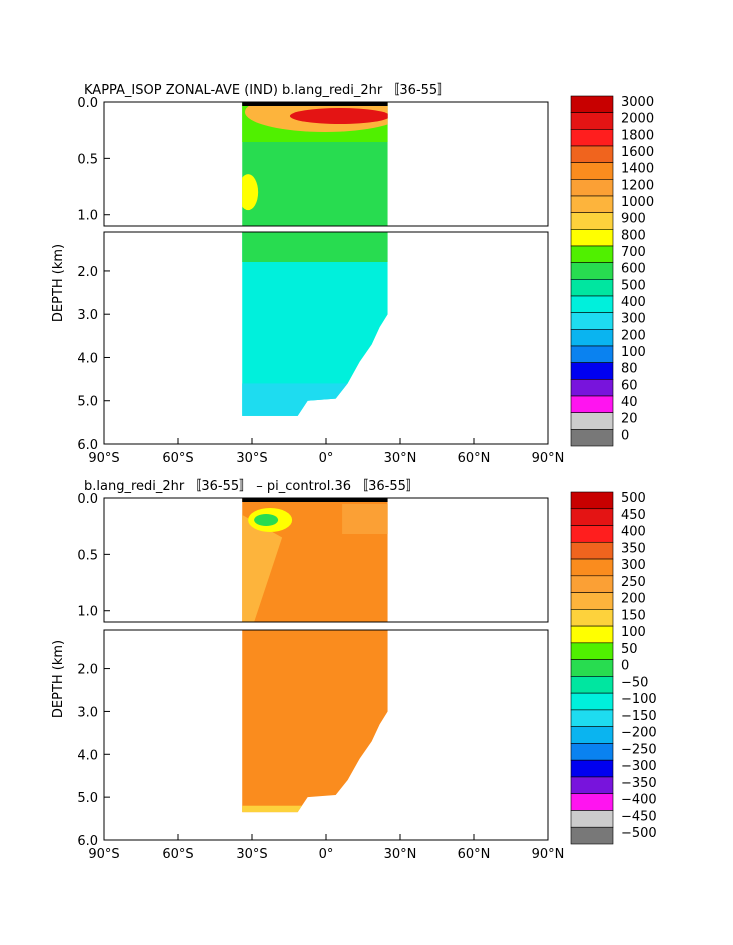 This screenshot has width=733, height=945. What do you see at coordinates (637, 185) in the screenshot?
I see `colorbar-label: 1200` at bounding box center [637, 185].